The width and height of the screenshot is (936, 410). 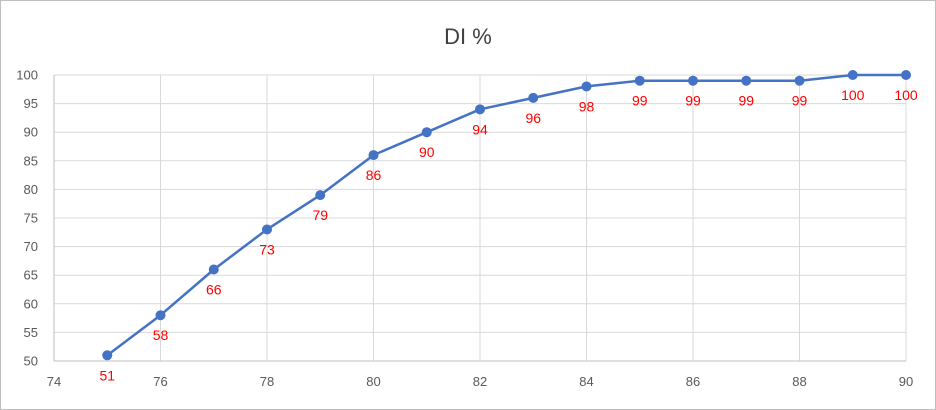 I want to click on y-tick-label: 60, so click(x=31, y=303).